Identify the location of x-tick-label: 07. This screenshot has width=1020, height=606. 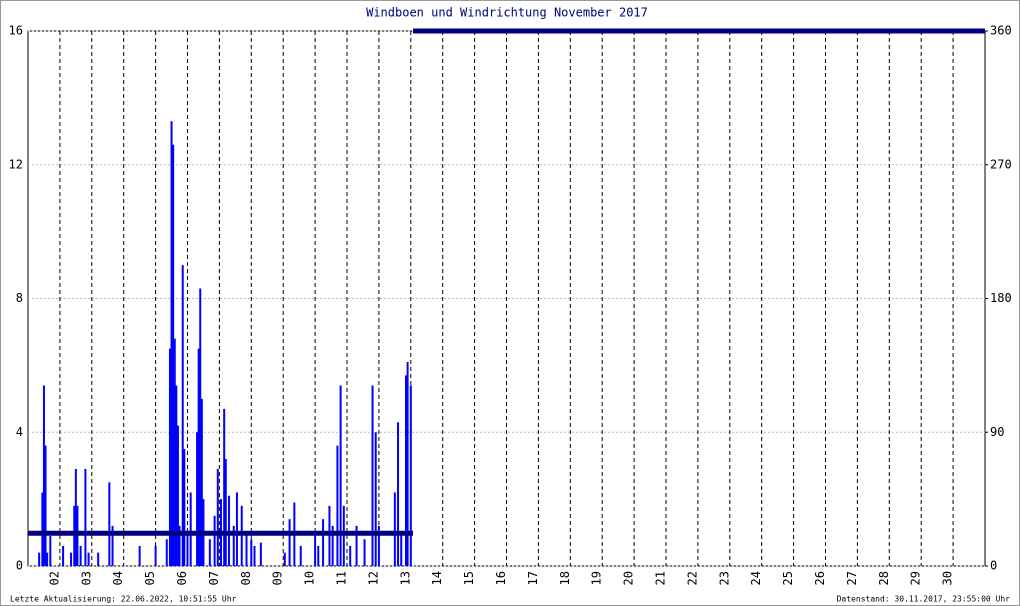
(214, 578).